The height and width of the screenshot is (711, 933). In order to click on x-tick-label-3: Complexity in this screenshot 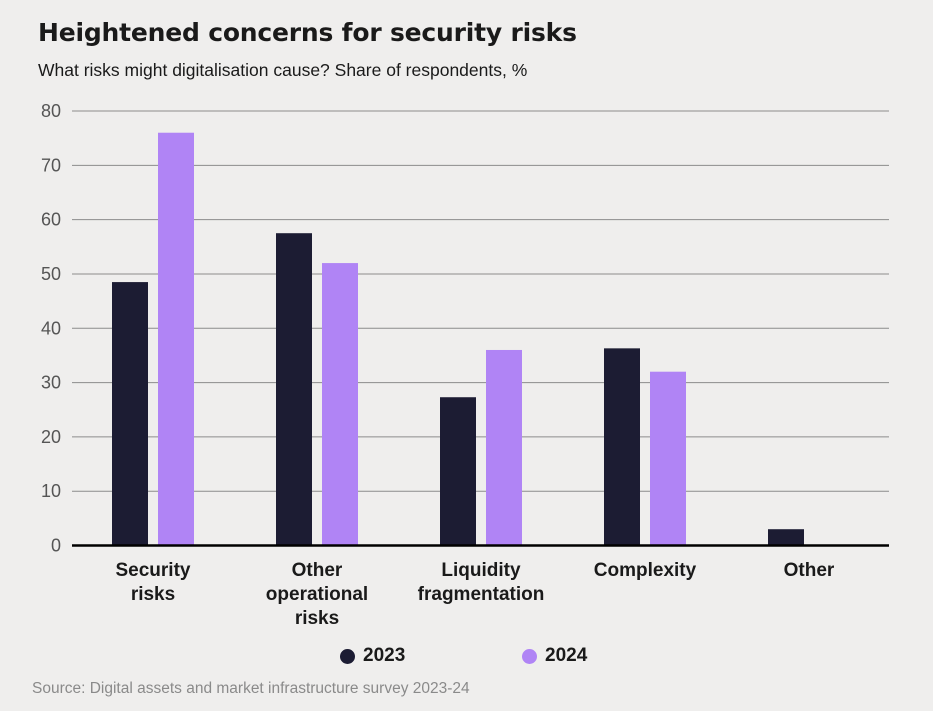, I will do `click(645, 570)`.